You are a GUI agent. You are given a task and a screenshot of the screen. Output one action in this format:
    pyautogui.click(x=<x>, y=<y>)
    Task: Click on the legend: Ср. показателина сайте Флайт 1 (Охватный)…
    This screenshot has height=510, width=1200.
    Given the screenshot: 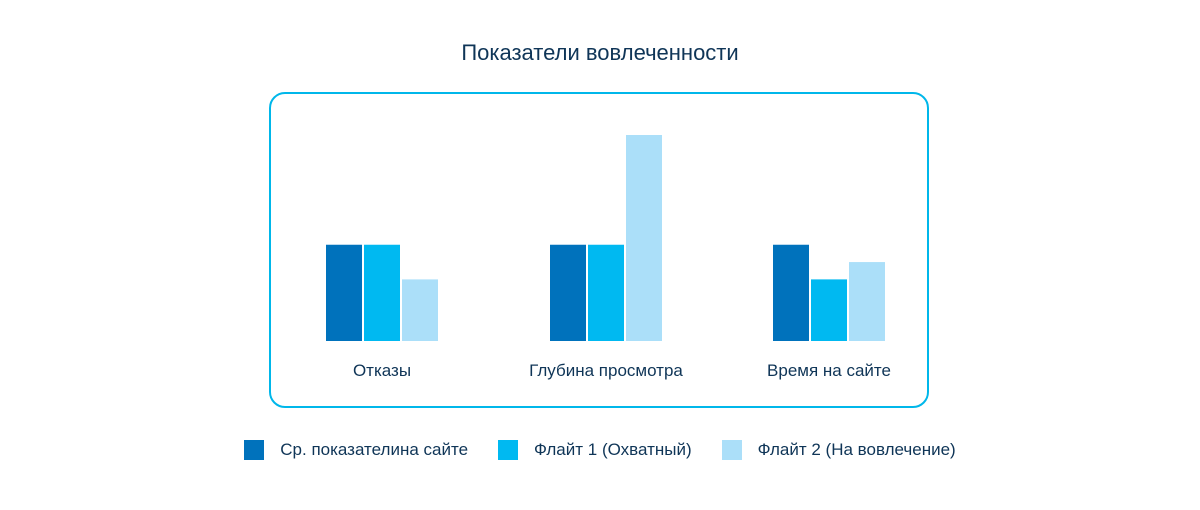 What is the action you would take?
    pyautogui.click(x=600, y=450)
    